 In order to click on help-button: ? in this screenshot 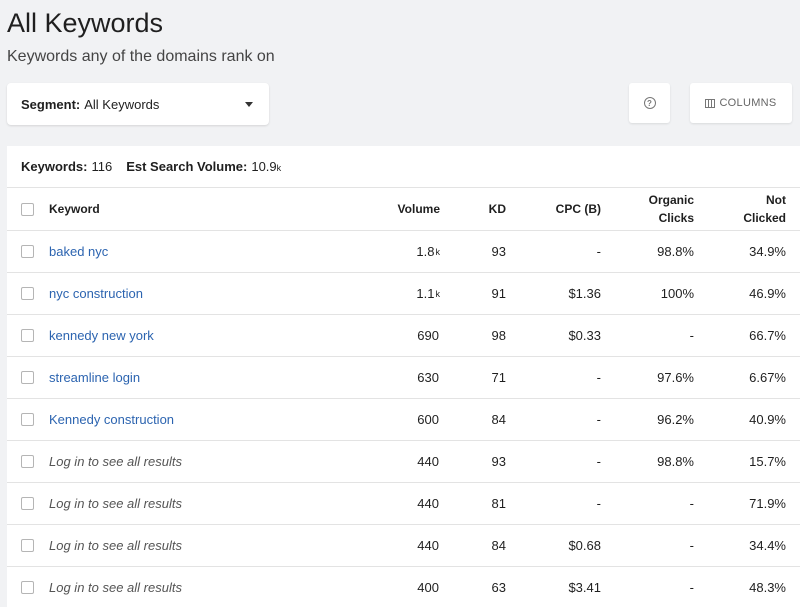, I will do `click(649, 103)`.